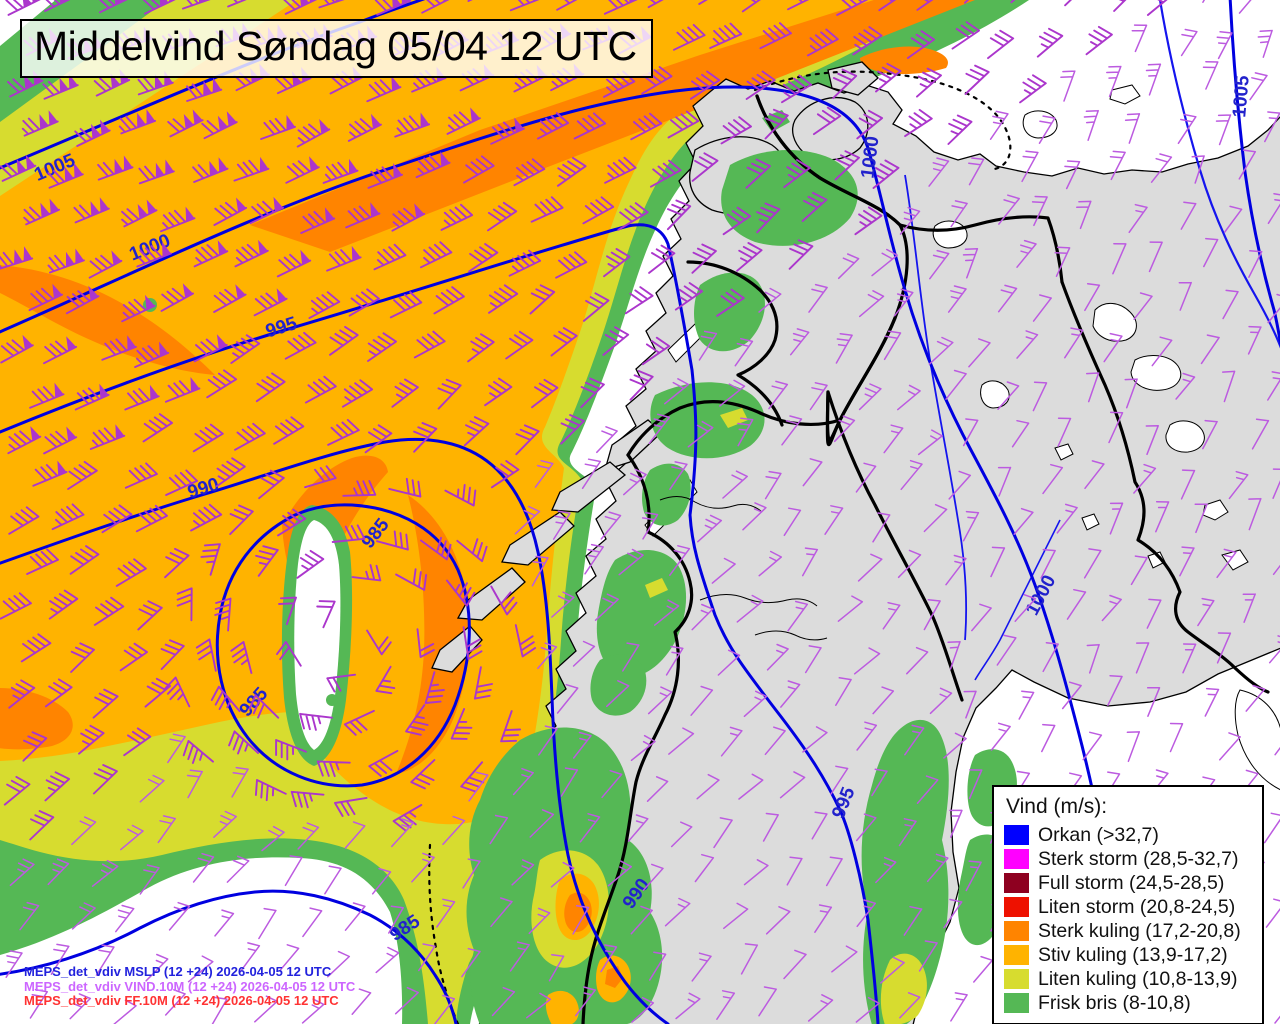 The image size is (1280, 1024). Describe the element at coordinates (1241, 96) in the screenshot. I see `isobar-label: 1005` at that location.